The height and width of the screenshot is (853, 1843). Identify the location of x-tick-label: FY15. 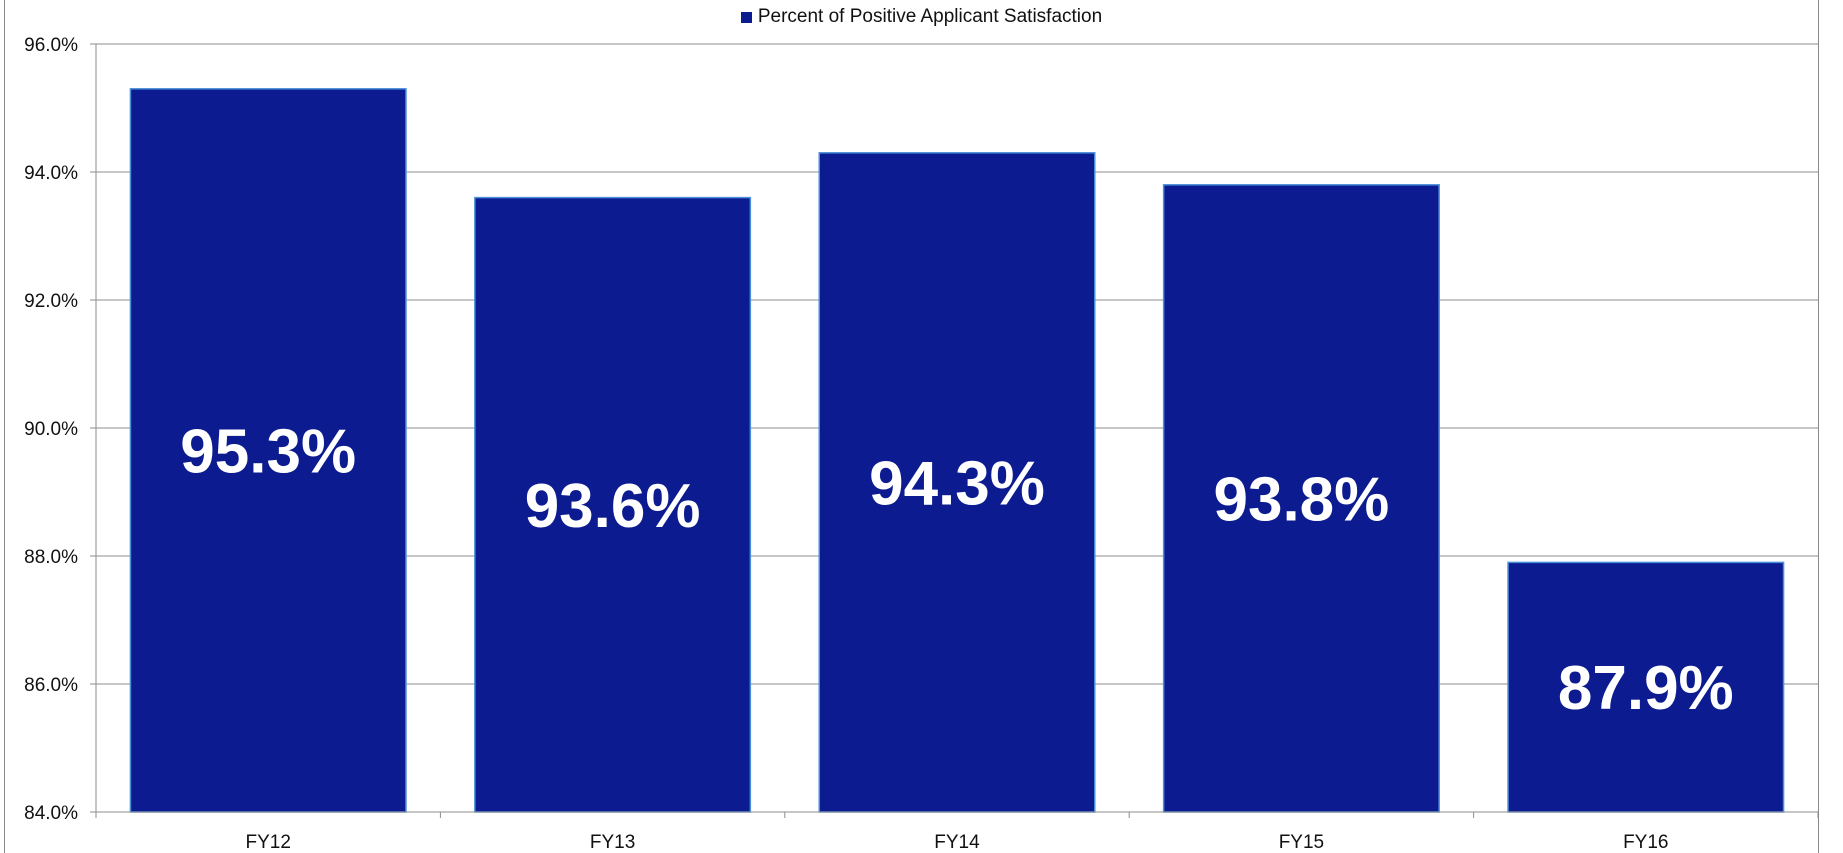
(1301, 842).